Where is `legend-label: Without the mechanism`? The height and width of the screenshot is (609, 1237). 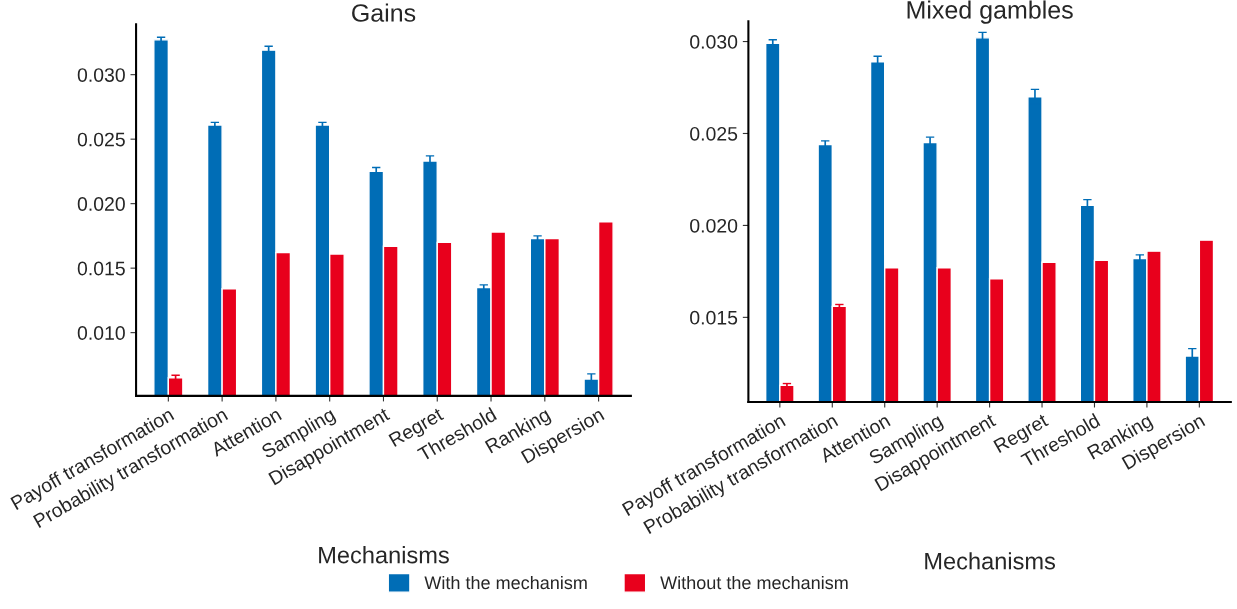 legend-label: Without the mechanism is located at coordinates (754, 582).